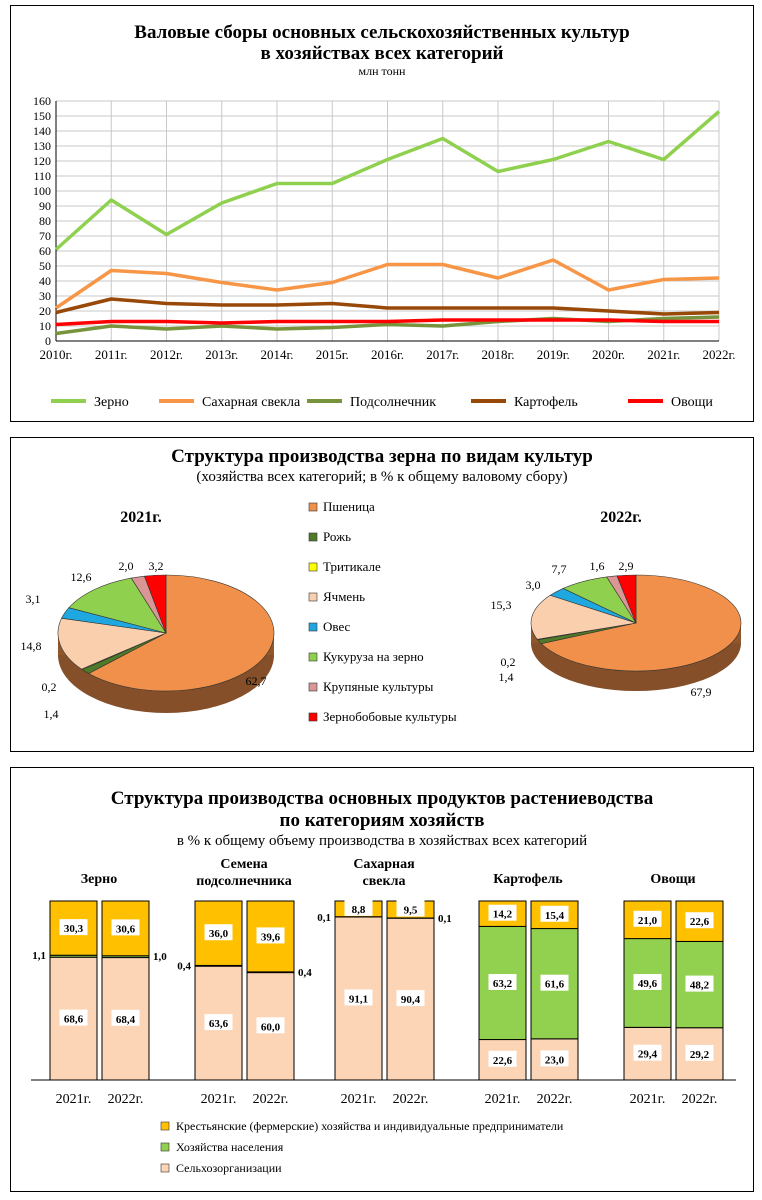  Describe the element at coordinates (352, 566) in the screenshot. I see `legend-label: Тритикале` at that location.